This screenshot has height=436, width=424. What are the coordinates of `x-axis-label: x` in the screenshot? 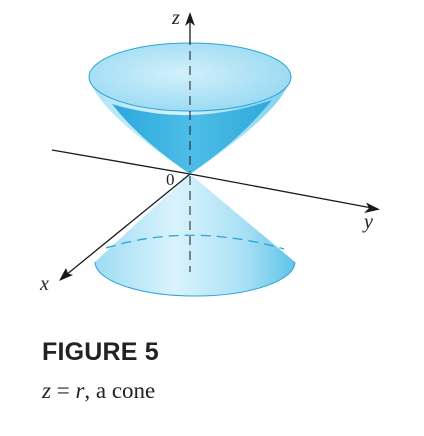 It's located at (44, 284).